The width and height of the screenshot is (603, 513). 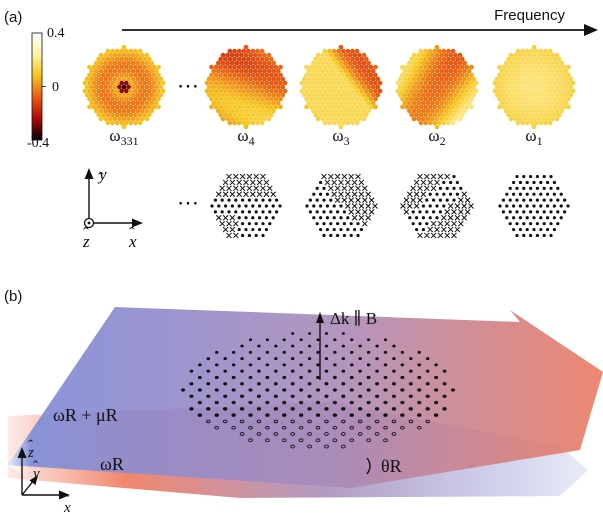 What do you see at coordinates (368, 466) in the screenshot?
I see `angle-arc` at bounding box center [368, 466].